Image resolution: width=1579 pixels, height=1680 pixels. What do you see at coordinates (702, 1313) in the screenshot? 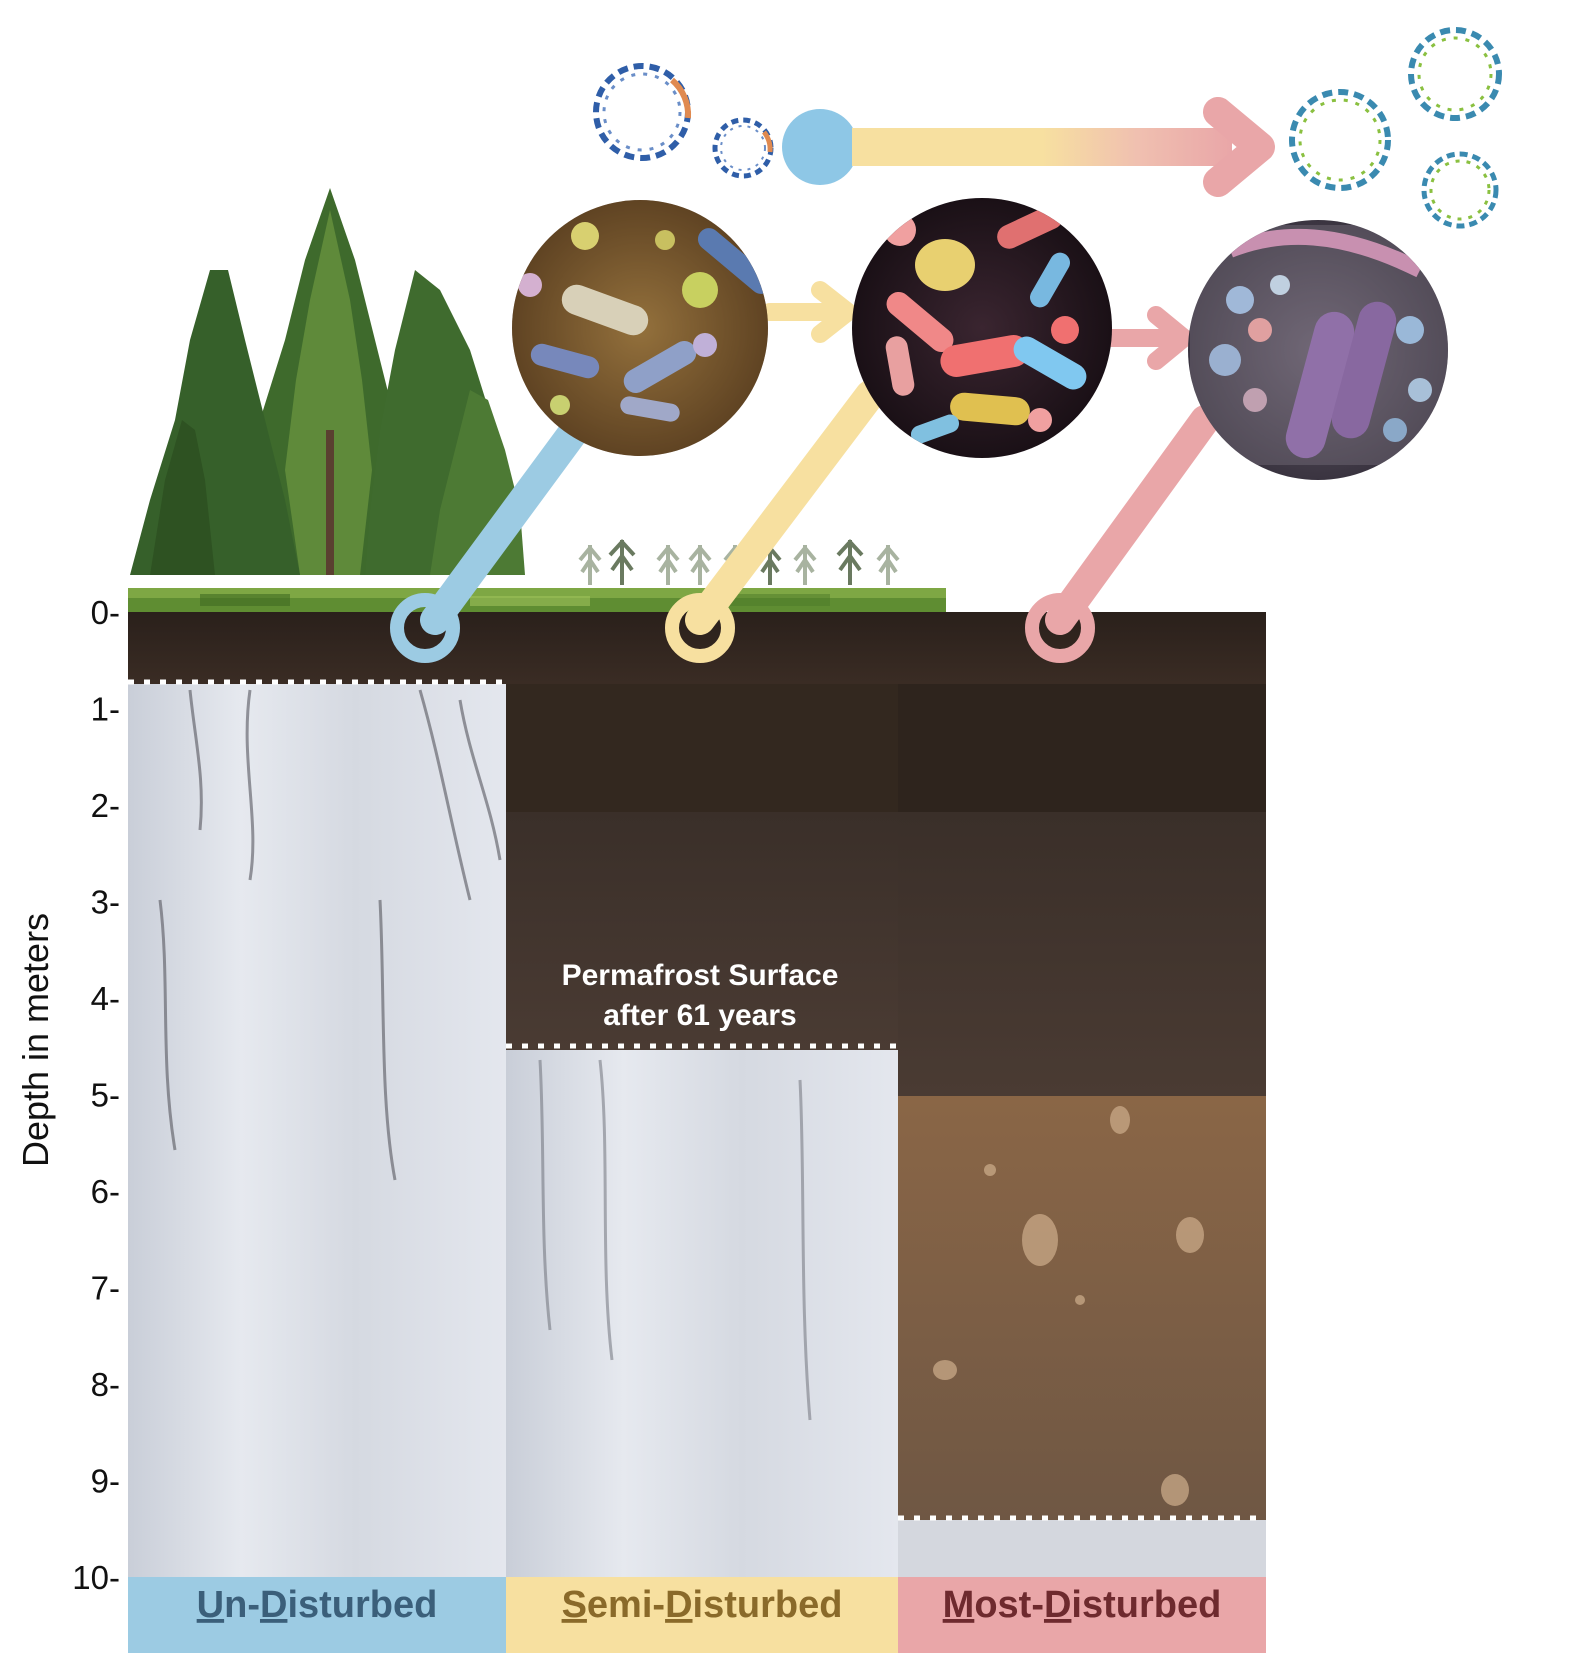
I see `permafrost-semi` at bounding box center [702, 1313].